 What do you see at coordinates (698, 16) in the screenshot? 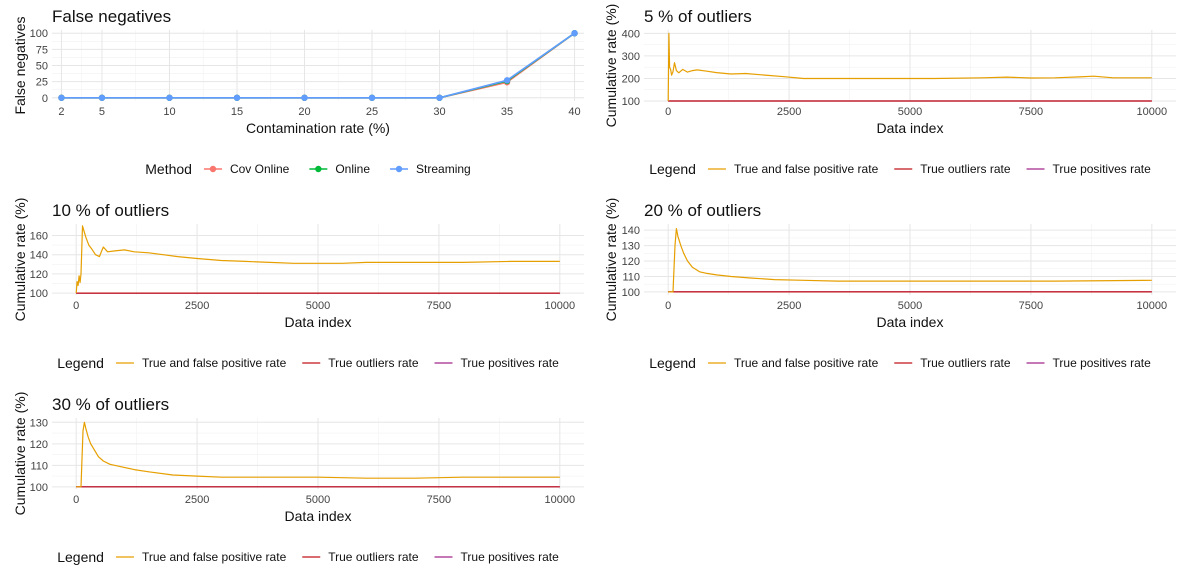
I see `chart-title: 5 % of outliers` at bounding box center [698, 16].